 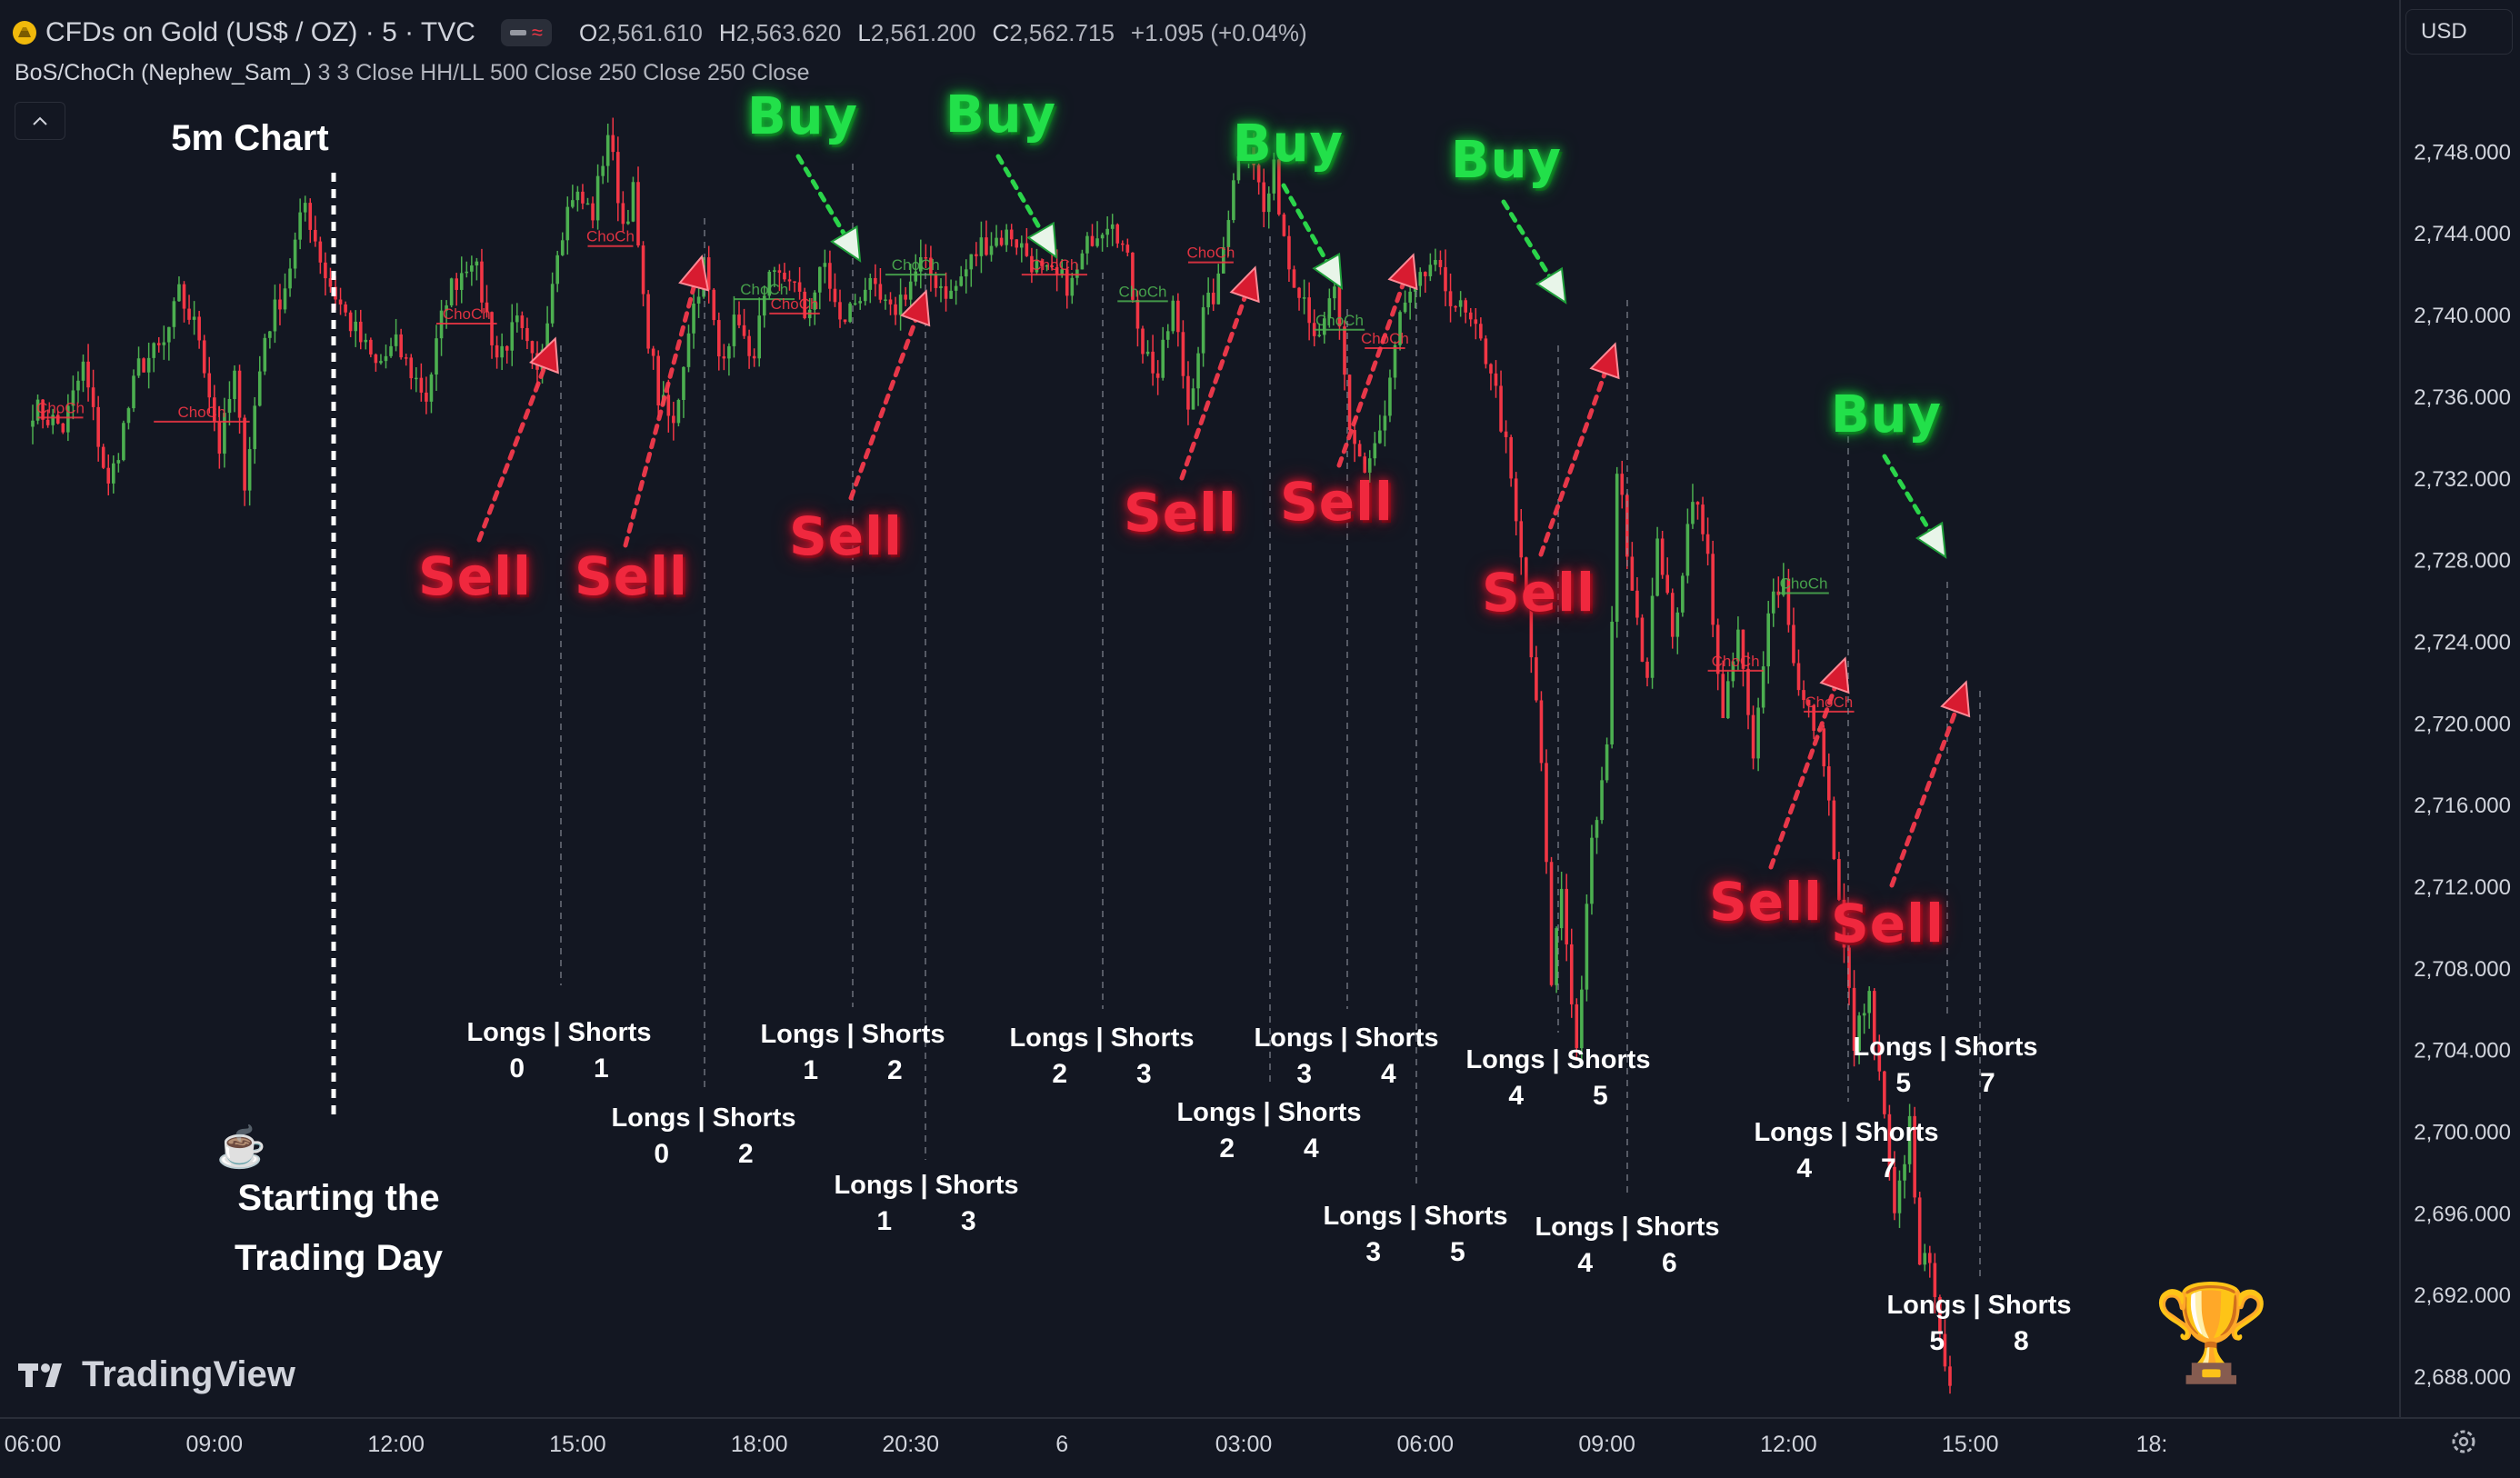 What do you see at coordinates (2152, 1445) in the screenshot?
I see `x-tick-label: 18:` at bounding box center [2152, 1445].